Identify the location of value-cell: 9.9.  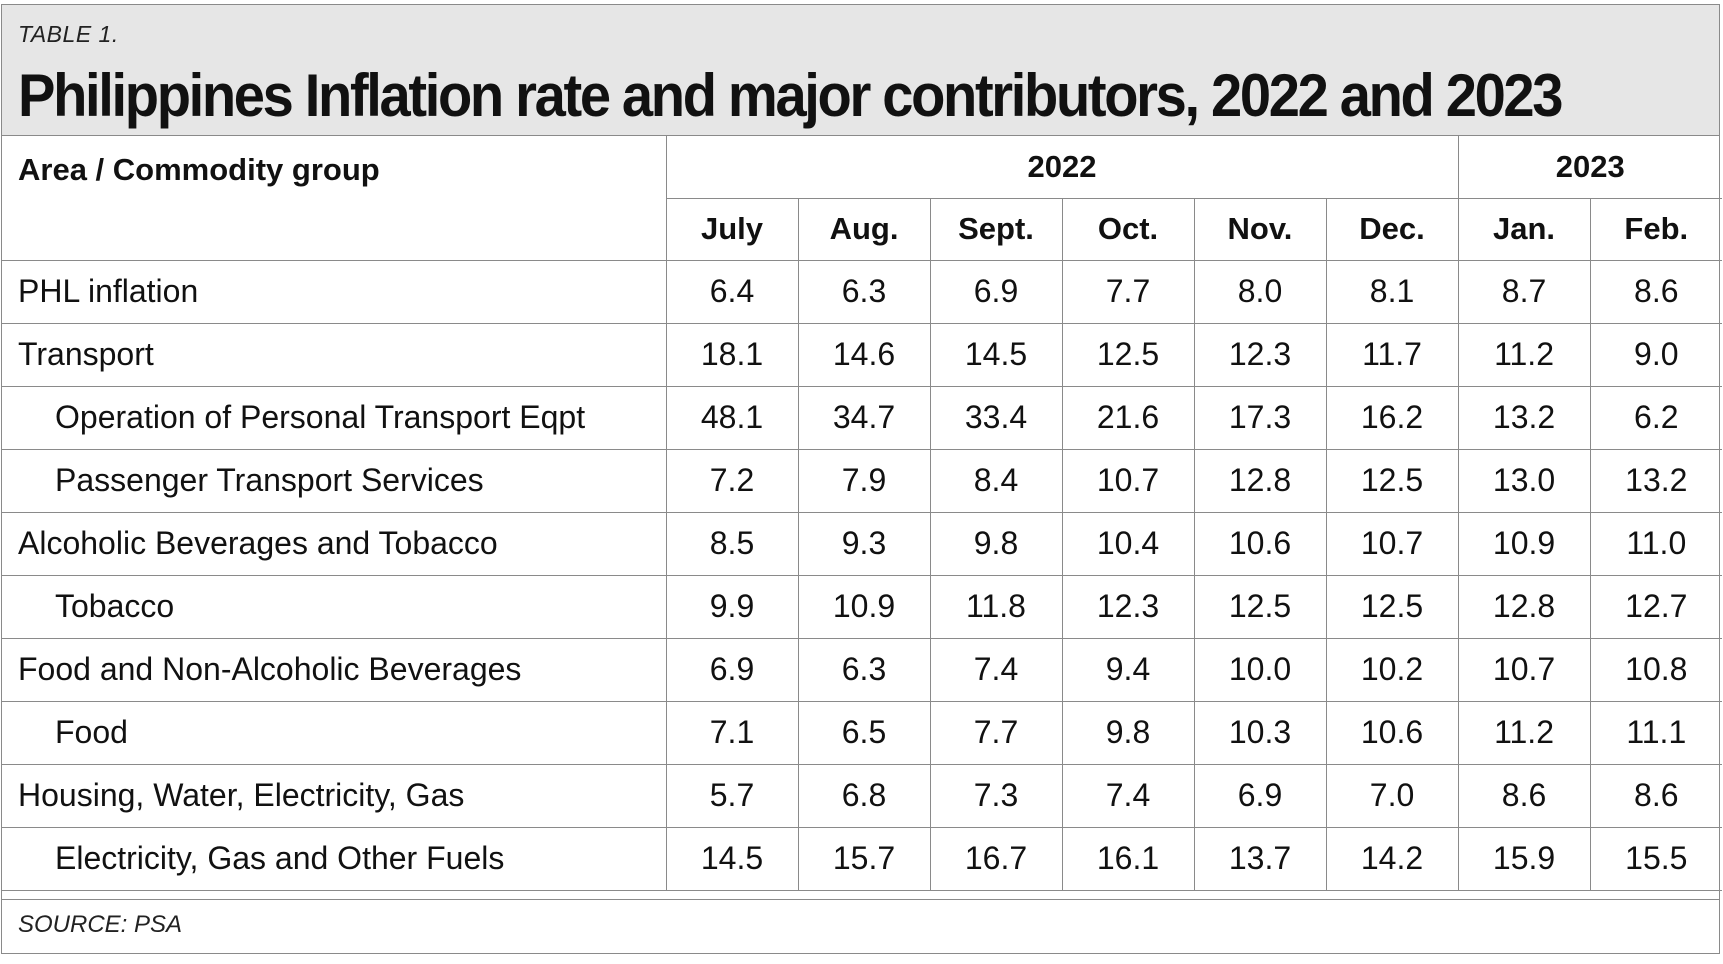
(732, 606).